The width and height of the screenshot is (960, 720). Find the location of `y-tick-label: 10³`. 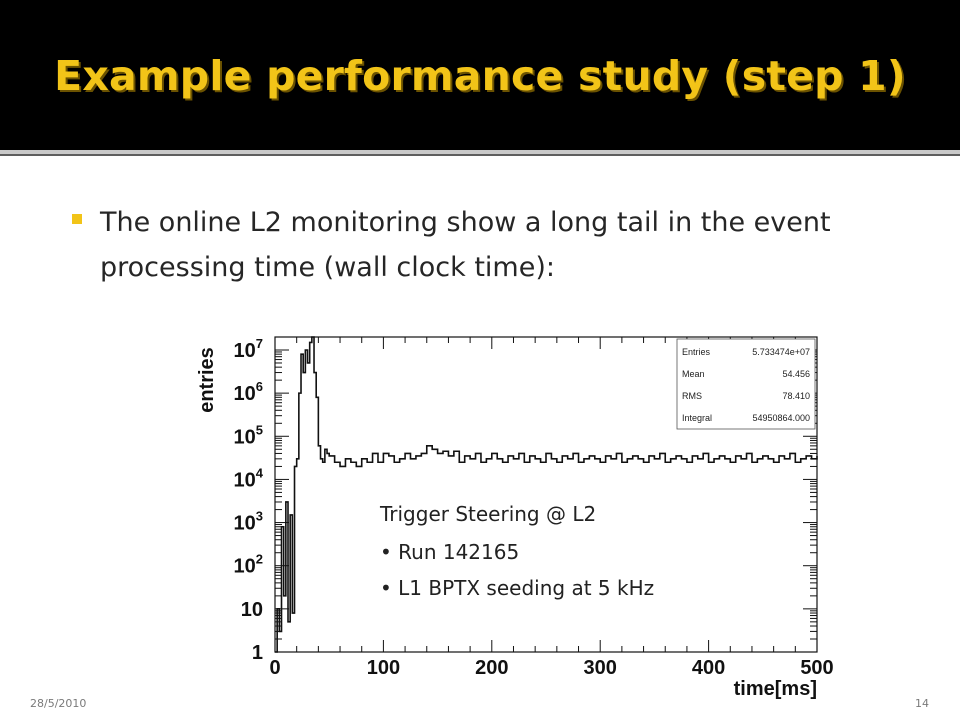

y-tick-label: 10³ is located at coordinates (248, 522).